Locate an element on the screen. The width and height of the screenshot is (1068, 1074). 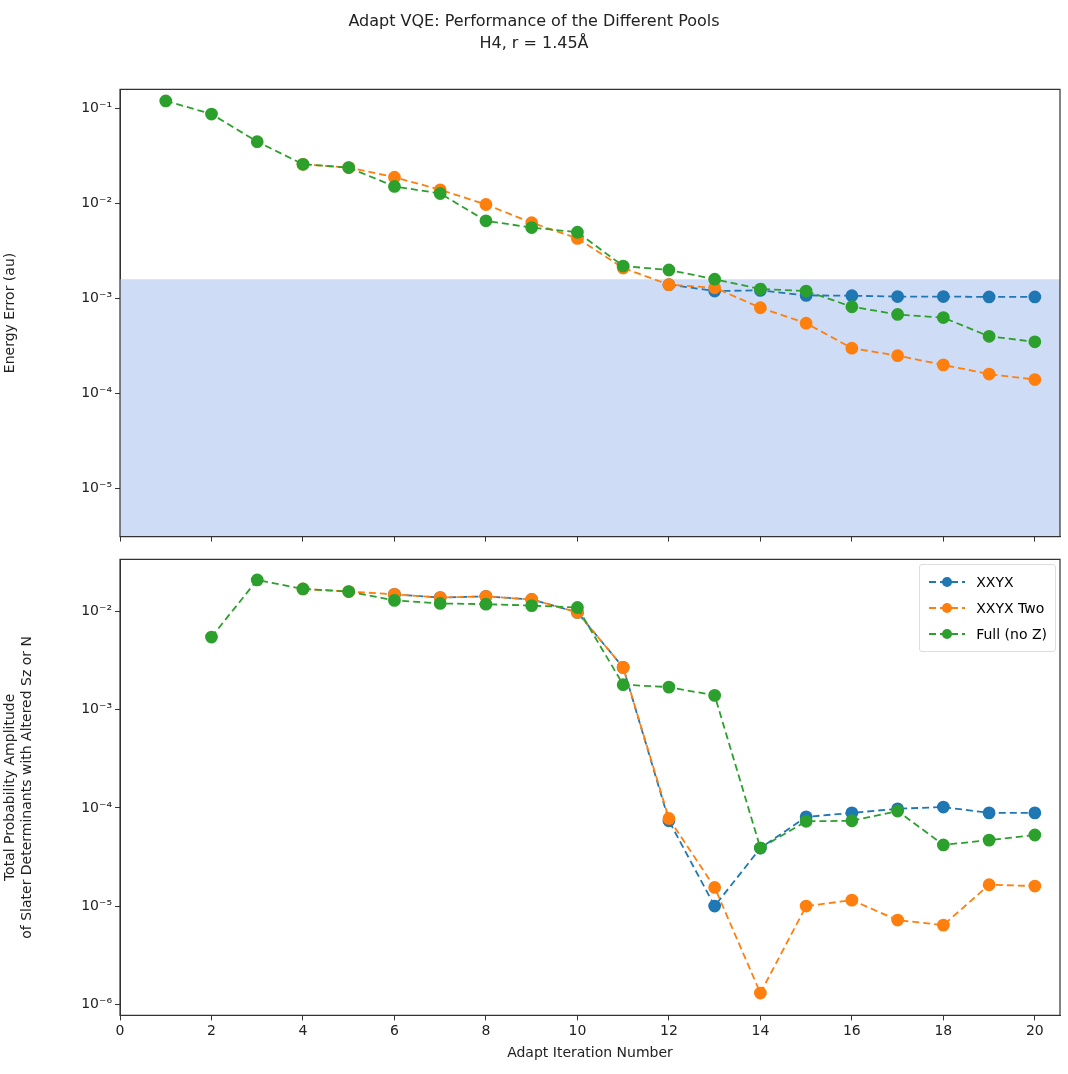
x-tick-label: 10 is located at coordinates (577, 1030).